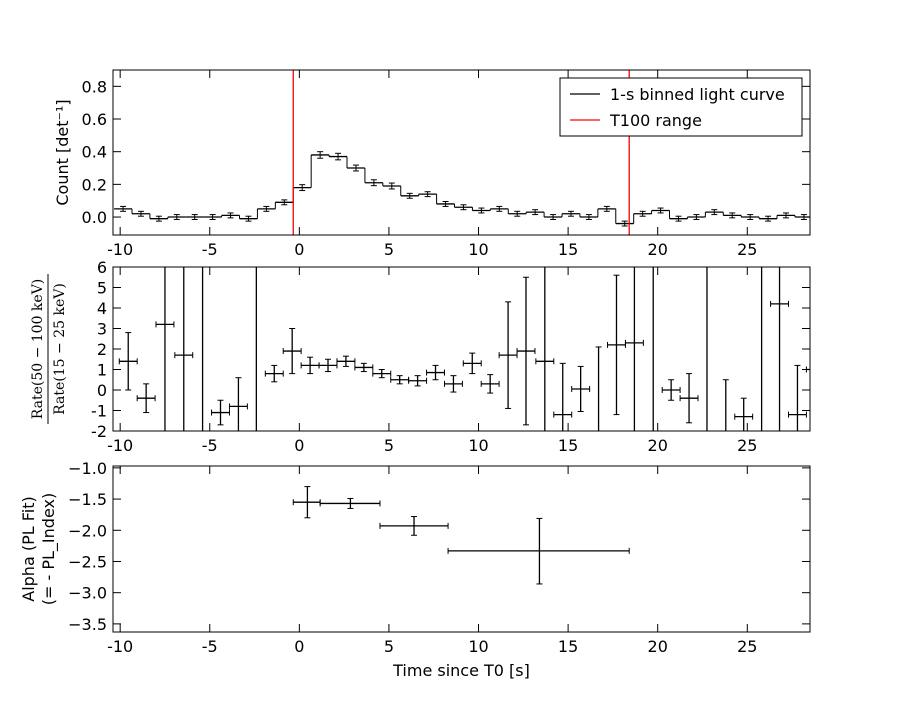  Describe the element at coordinates (87, 624) in the screenshot. I see `y-tick-label: −3.5` at that location.